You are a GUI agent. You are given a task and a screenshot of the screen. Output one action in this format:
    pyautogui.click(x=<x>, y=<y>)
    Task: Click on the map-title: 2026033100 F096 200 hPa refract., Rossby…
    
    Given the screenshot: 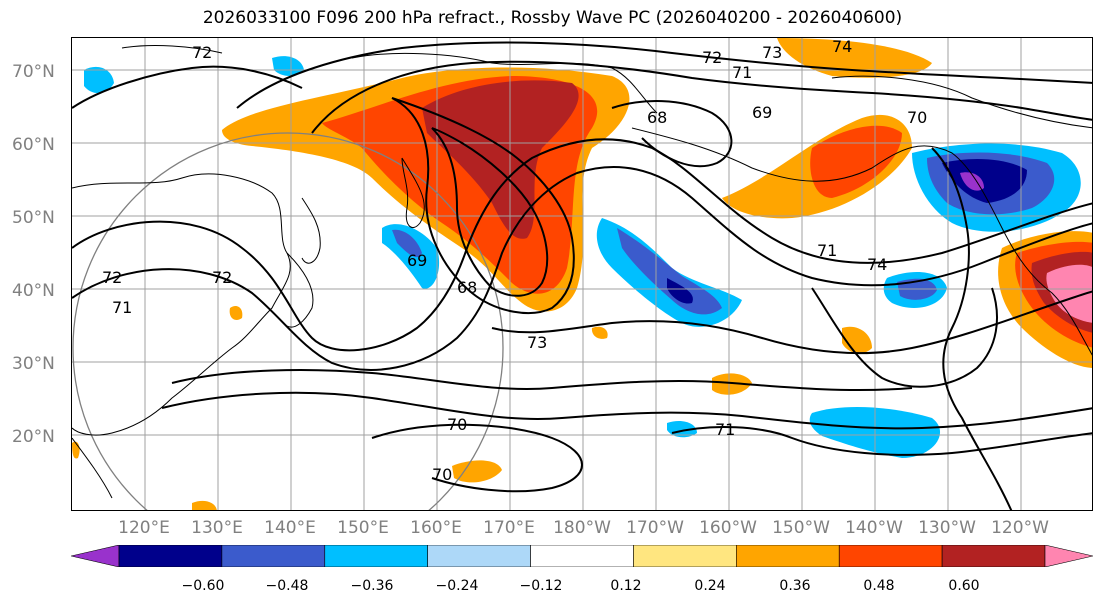 What is the action you would take?
    pyautogui.click(x=552, y=18)
    